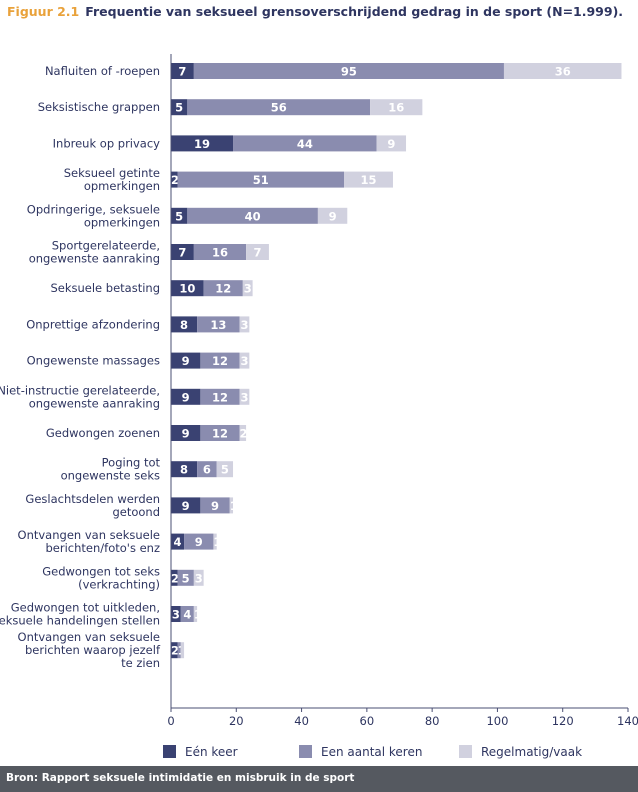 The height and width of the screenshot is (792, 638). I want to click on legend-label: Eén keer, so click(211, 752).